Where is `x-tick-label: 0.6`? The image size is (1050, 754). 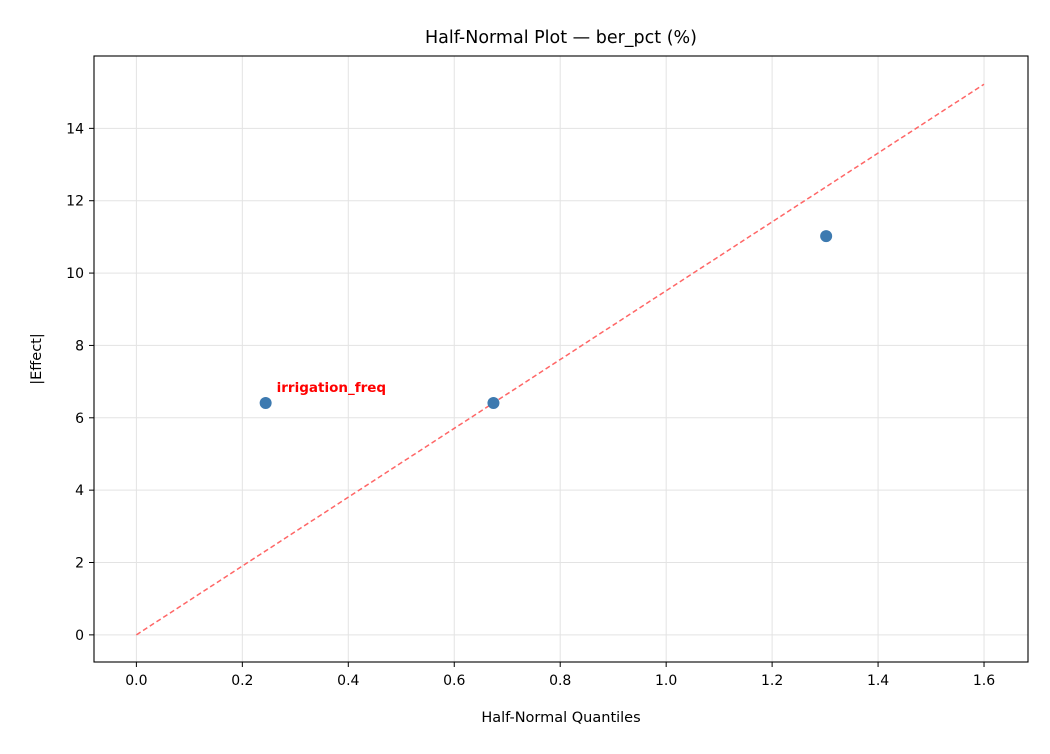
x-tick-label: 0.6 is located at coordinates (454, 681).